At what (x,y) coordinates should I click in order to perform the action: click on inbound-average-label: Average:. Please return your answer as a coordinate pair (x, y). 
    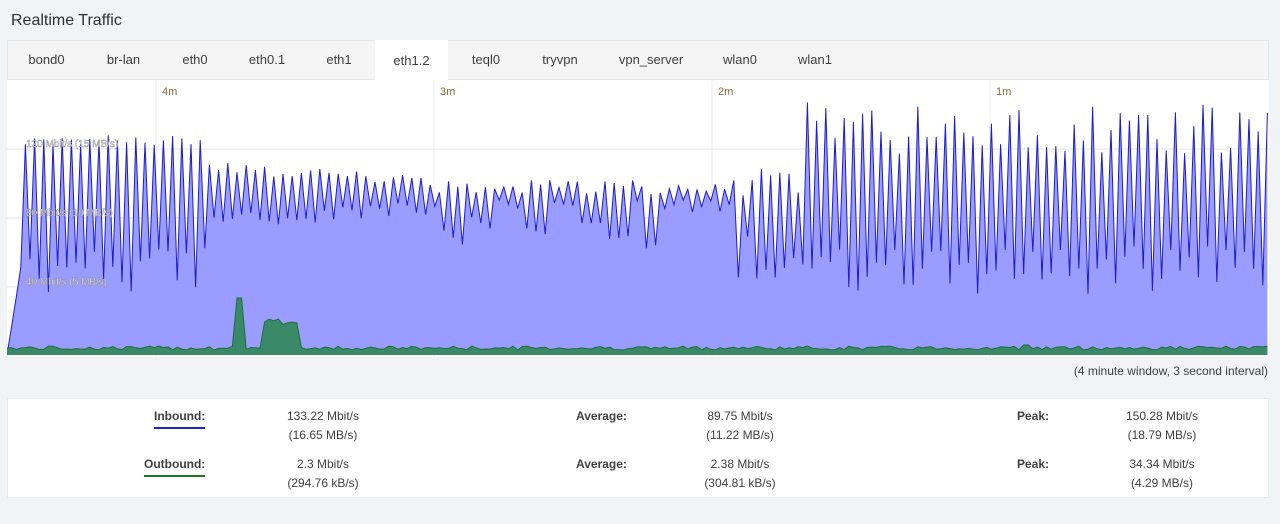
    Looking at the image, I should click on (601, 416).